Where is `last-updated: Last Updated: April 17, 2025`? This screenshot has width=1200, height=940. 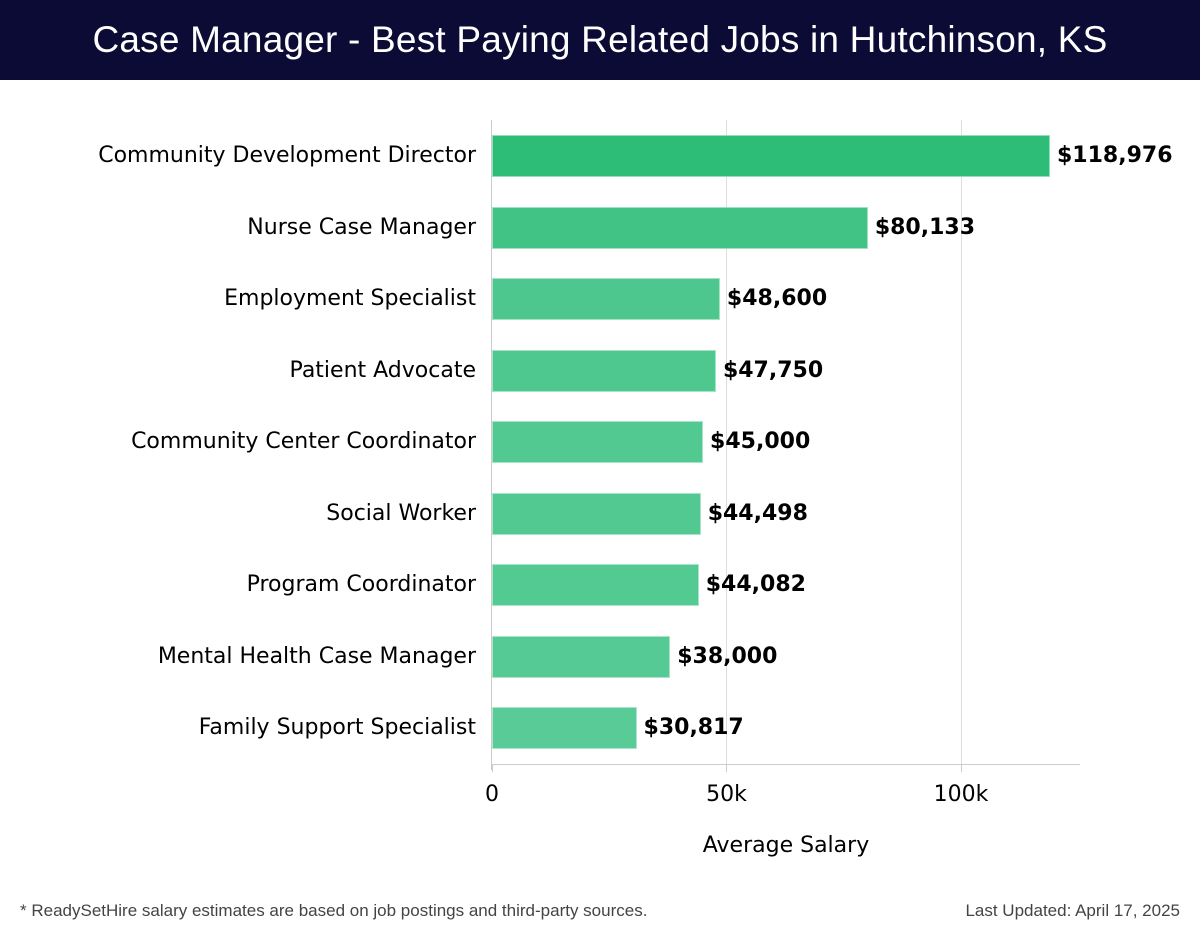 last-updated: Last Updated: April 17, 2025 is located at coordinates (1072, 910).